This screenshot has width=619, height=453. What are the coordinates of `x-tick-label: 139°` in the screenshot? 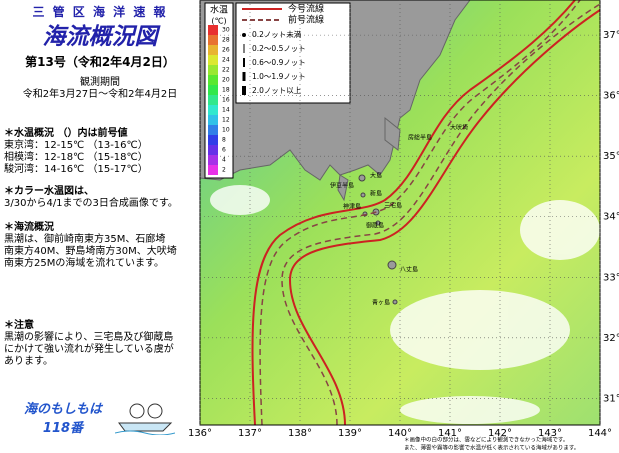 It's located at (350, 433).